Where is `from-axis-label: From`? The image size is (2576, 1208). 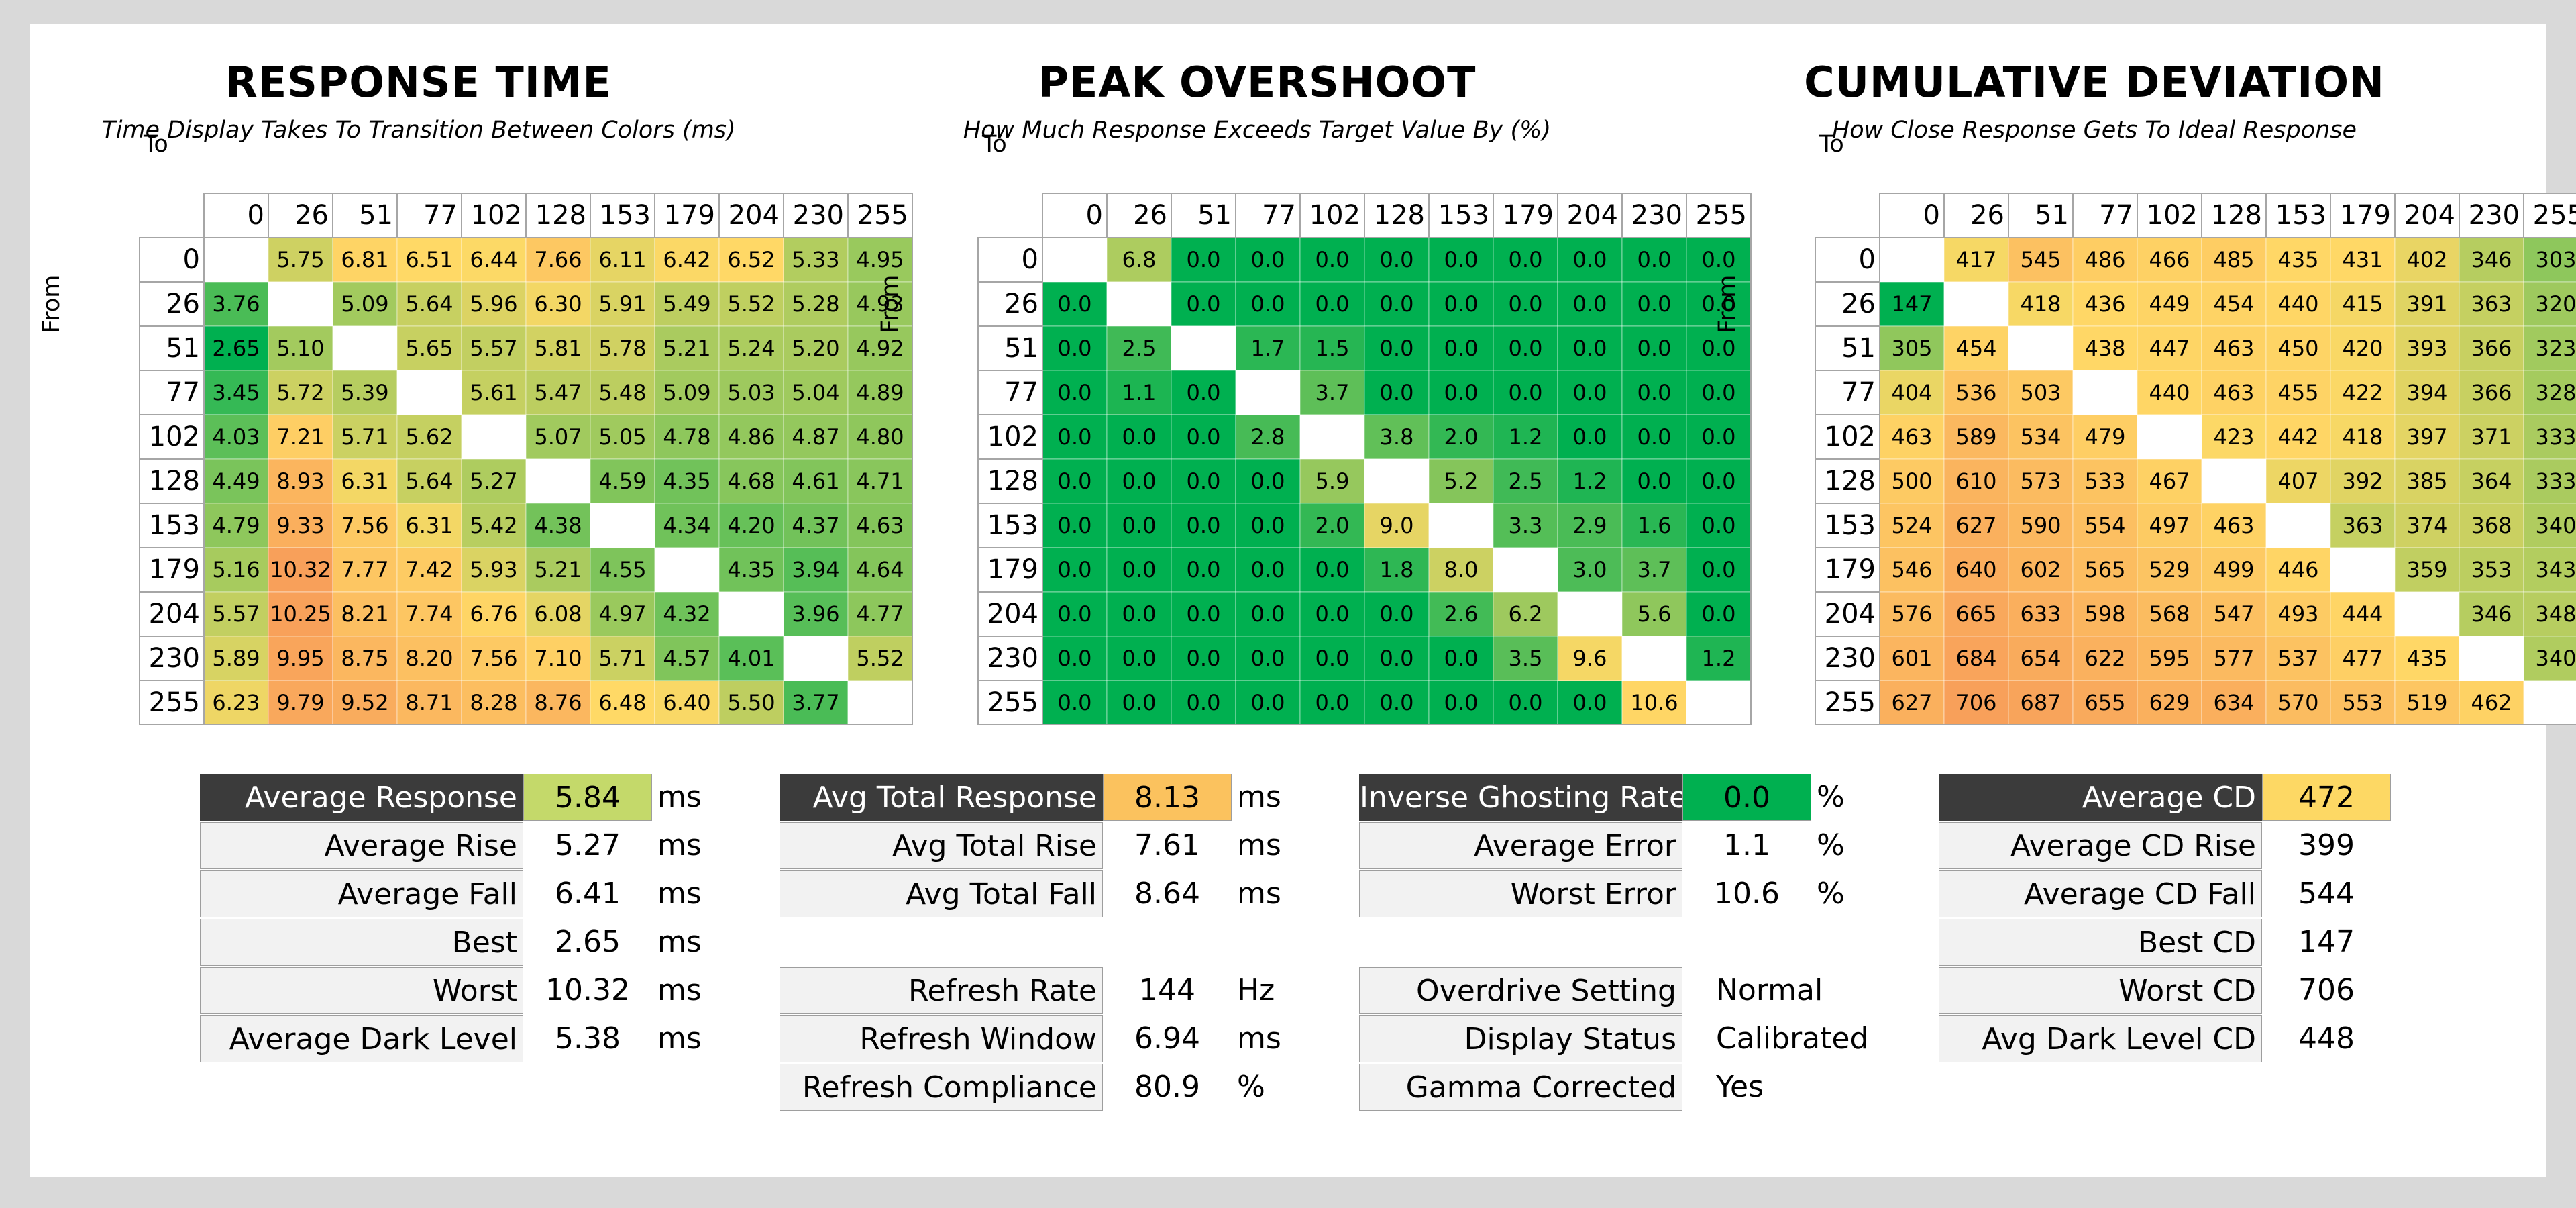 from-axis-label: From is located at coordinates (1727, 304).